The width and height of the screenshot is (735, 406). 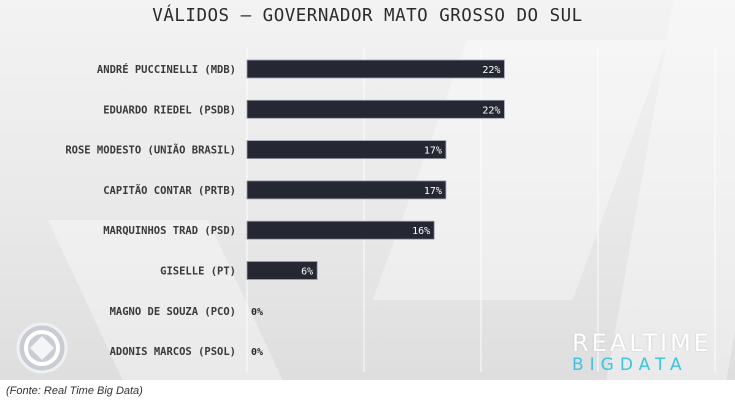 What do you see at coordinates (169, 231) in the screenshot?
I see `category-label: MARQUINHOS TRAD (PSD)` at bounding box center [169, 231].